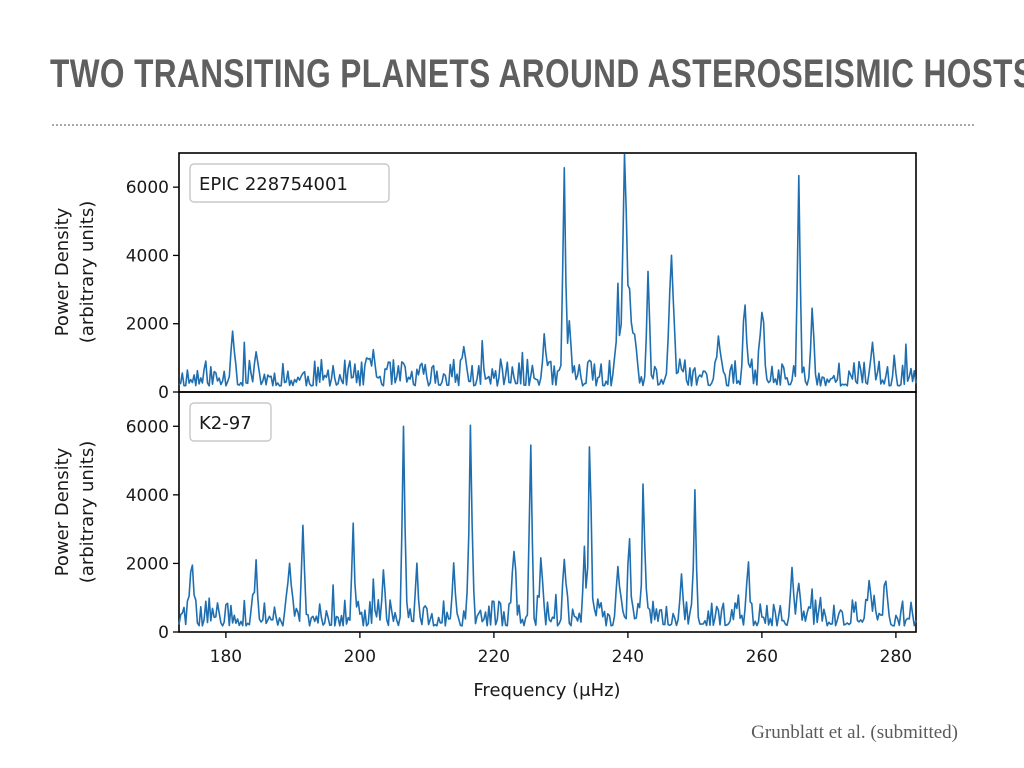  What do you see at coordinates (62, 271) in the screenshot?
I see `panel-top-ylabel-line1: Power Density` at bounding box center [62, 271].